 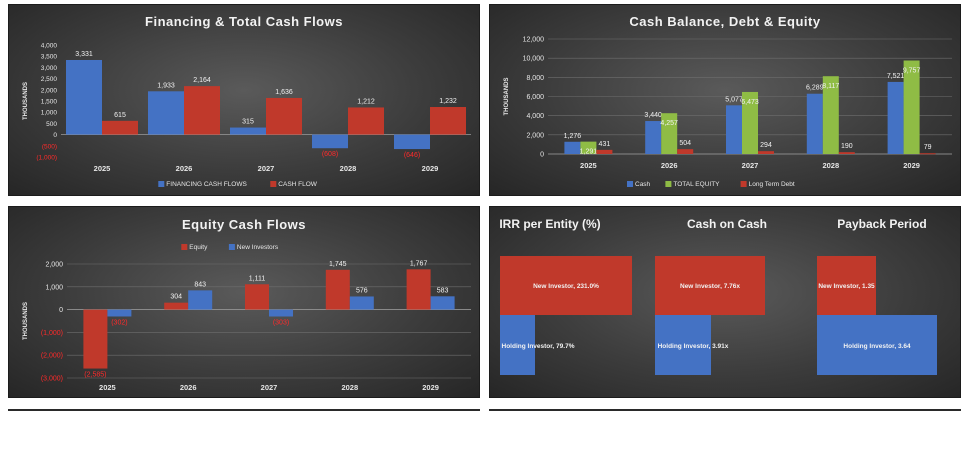 I want to click on data-label: 843, so click(x=200, y=284).